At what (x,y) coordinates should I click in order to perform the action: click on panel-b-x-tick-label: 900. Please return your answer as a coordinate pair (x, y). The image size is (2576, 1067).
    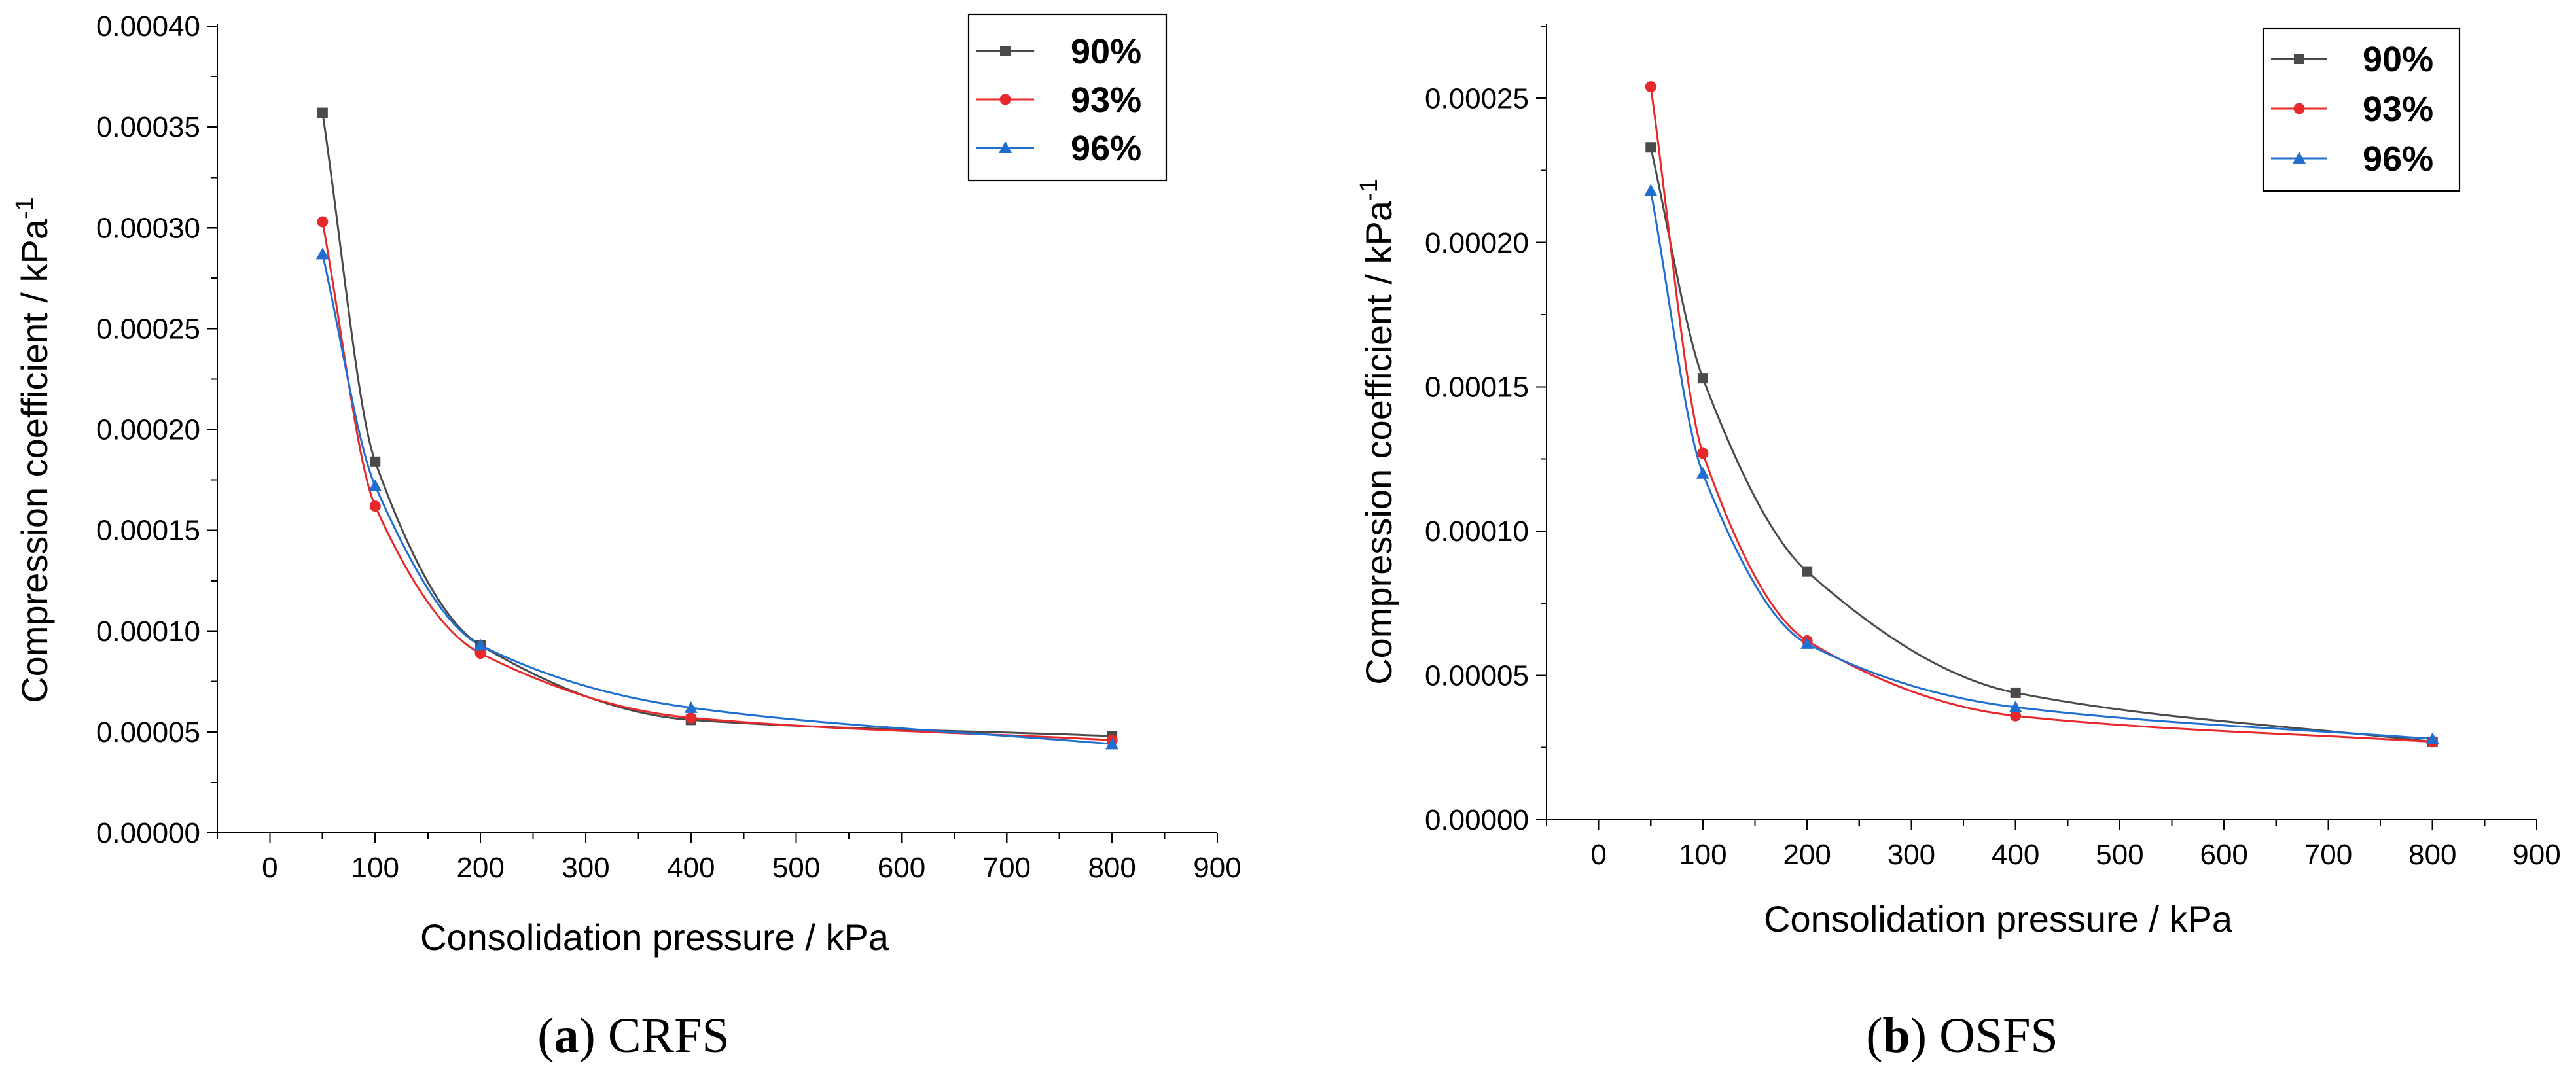
    Looking at the image, I should click on (2536, 855).